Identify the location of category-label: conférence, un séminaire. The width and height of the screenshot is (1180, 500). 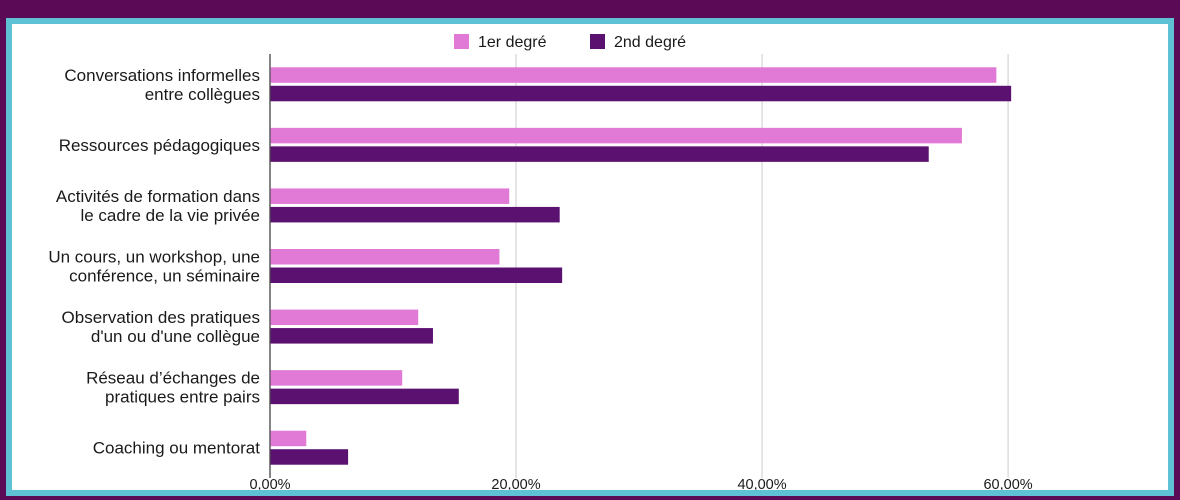
(164, 276).